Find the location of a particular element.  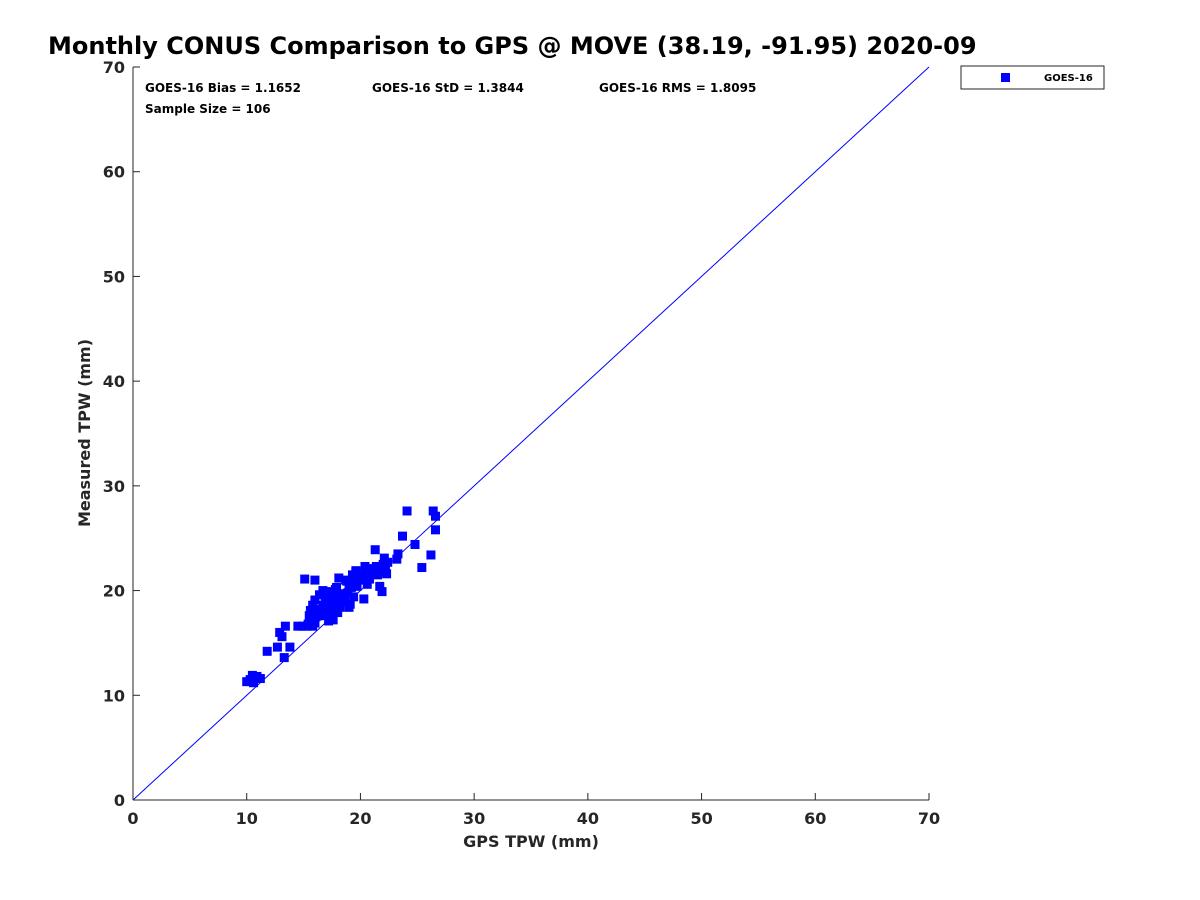

y-tick-label: 40 is located at coordinates (114, 381).